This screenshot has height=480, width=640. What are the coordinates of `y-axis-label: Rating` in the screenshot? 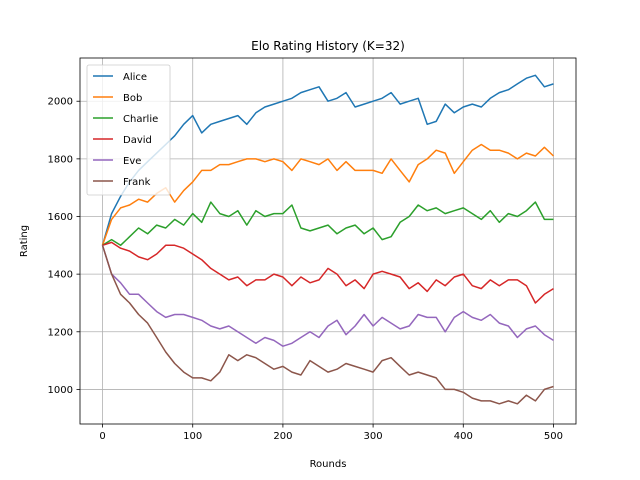 It's located at (24, 241).